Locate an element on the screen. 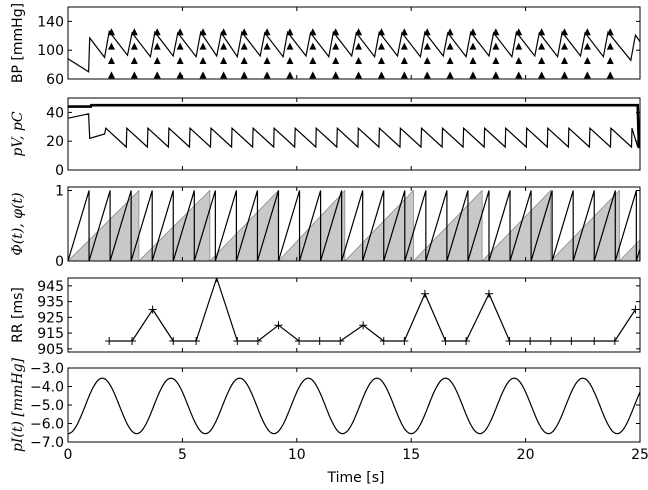 The width and height of the screenshot is (648, 490). xtick-label: 15 is located at coordinates (411, 455).